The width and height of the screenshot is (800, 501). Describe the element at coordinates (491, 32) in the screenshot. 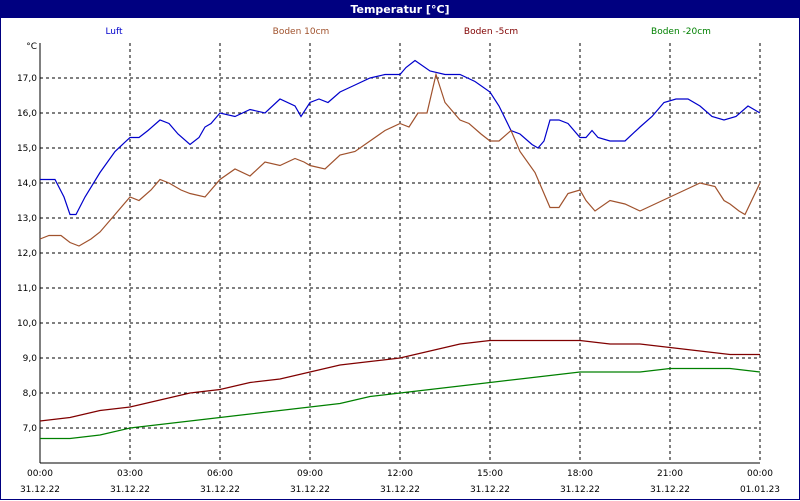

I see `legend-entry: Boden -5cm` at that location.